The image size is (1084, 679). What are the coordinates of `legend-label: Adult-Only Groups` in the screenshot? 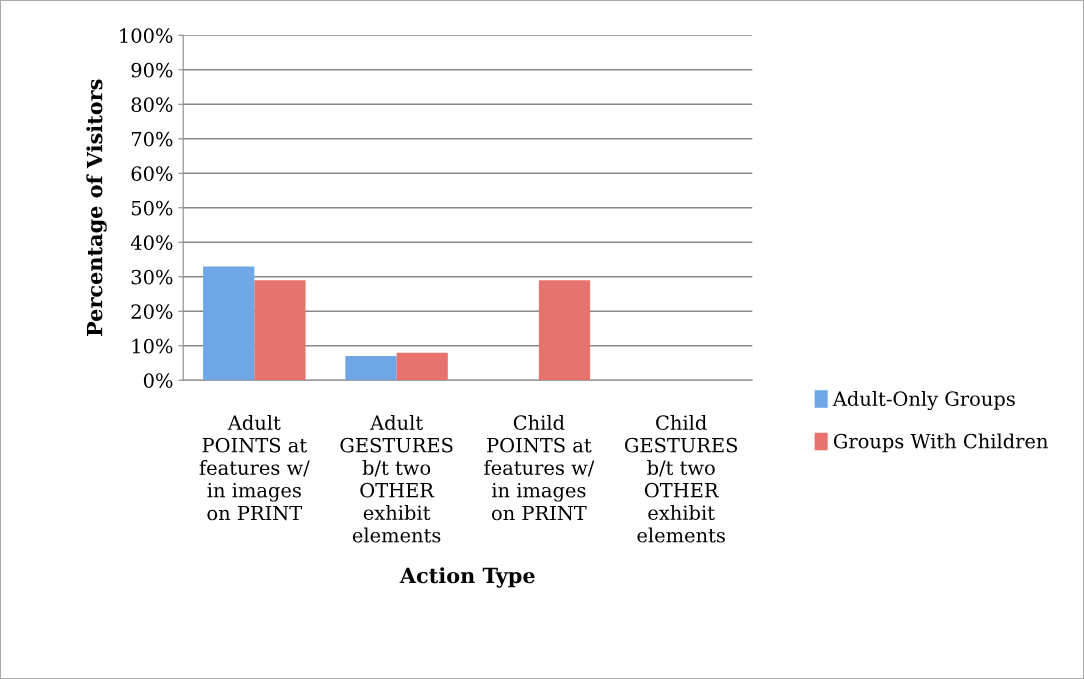 It's located at (923, 401).